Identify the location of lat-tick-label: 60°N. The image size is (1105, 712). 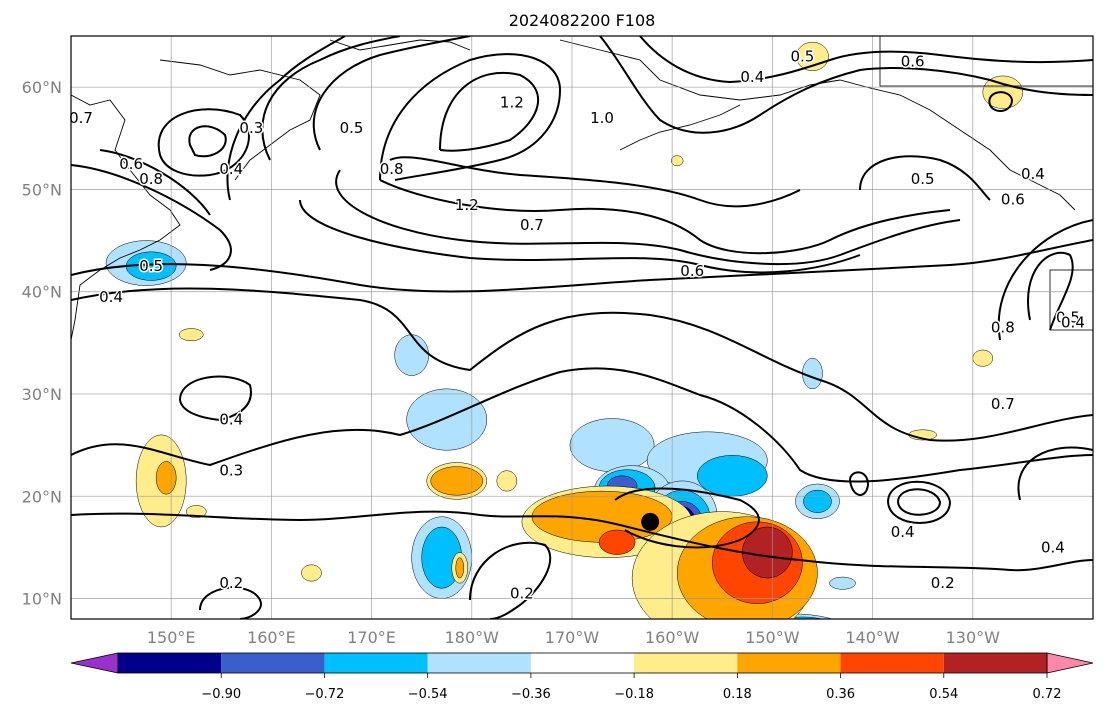
(42, 87).